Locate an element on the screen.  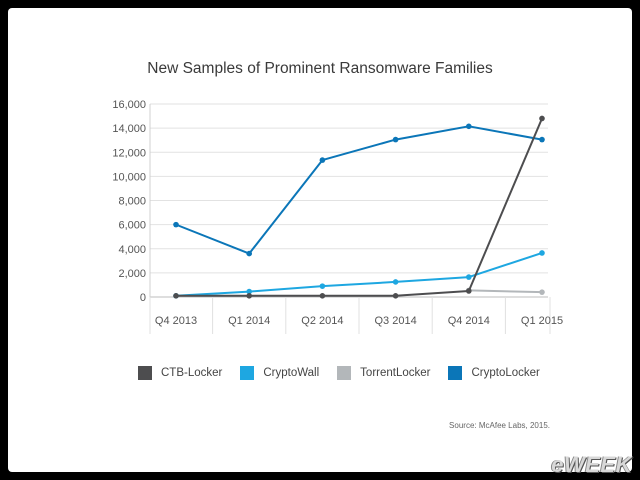
series-line-cryptowall is located at coordinates (359, 274).